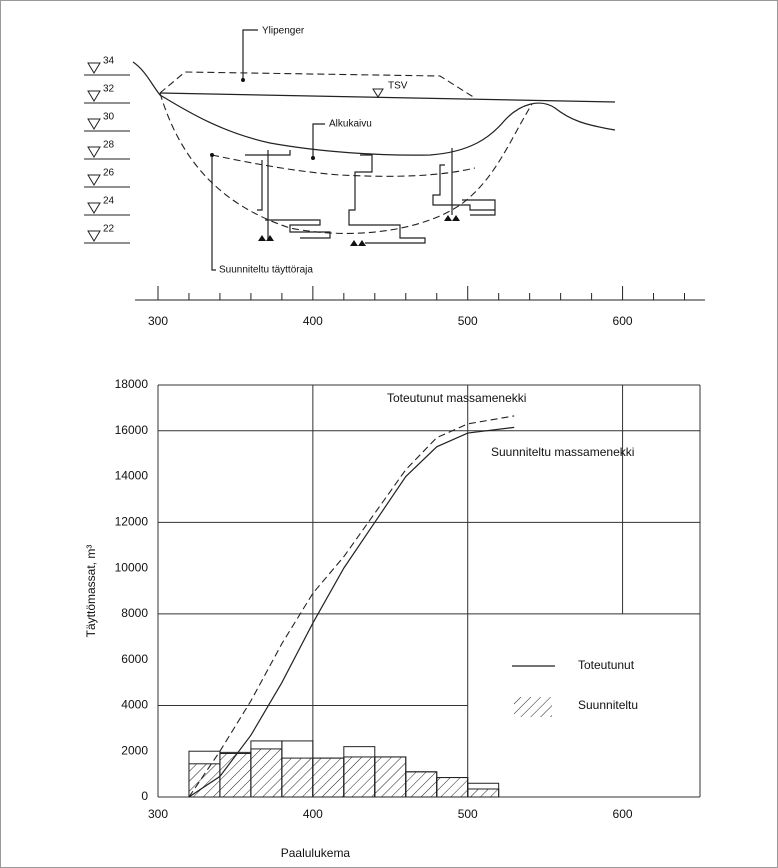  Describe the element at coordinates (132, 384) in the screenshot. I see `y-tick-label: 18000` at that location.